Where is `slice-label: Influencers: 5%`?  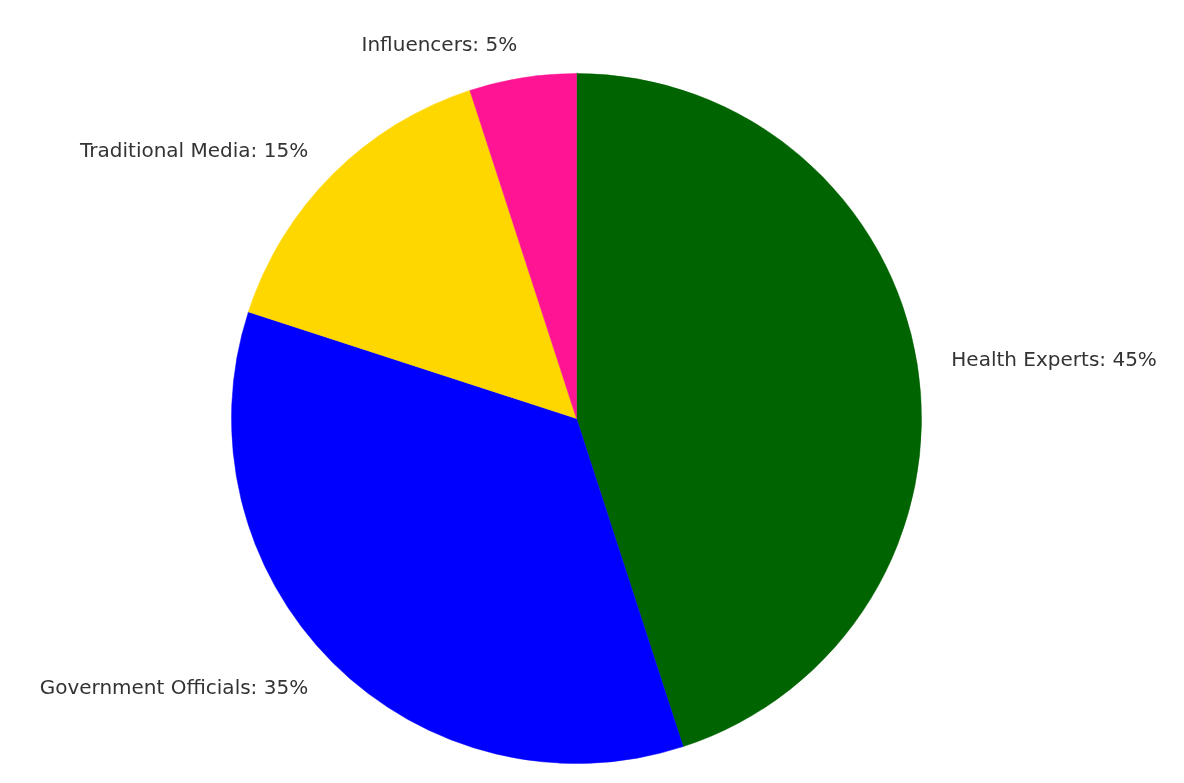
slice-label: Influencers: 5% is located at coordinates (439, 43).